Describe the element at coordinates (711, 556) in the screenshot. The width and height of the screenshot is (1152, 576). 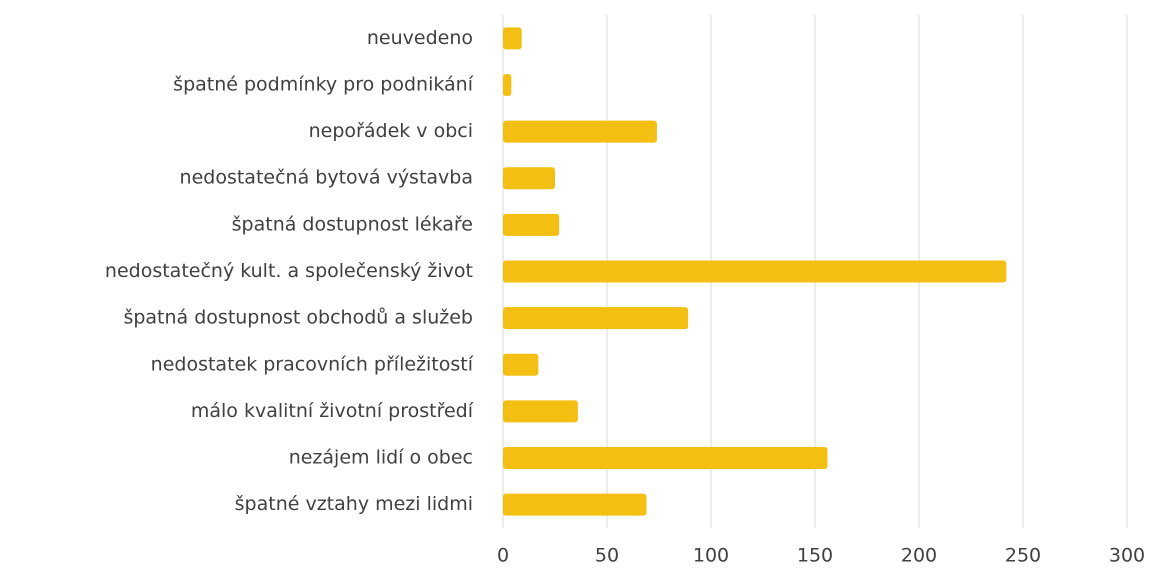
I see `x-tick-label: 100` at that location.